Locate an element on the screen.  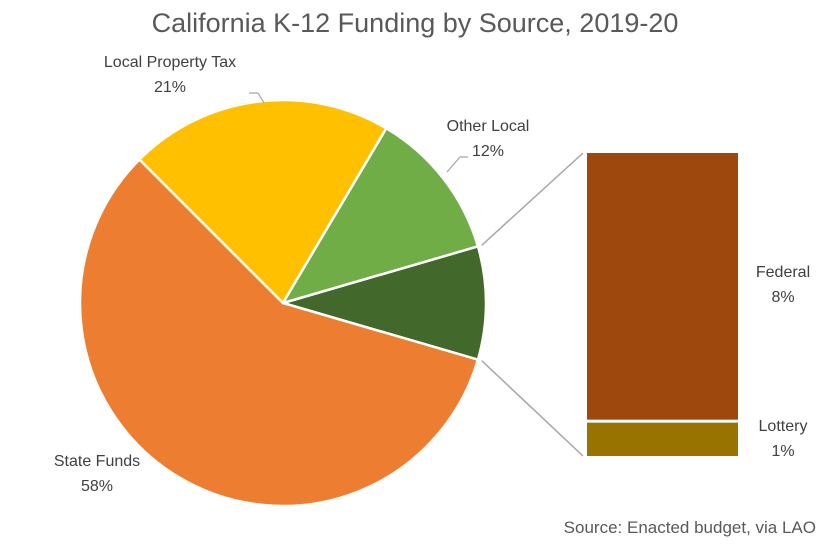
slice-label-other-local: Other Local is located at coordinates (488, 126).